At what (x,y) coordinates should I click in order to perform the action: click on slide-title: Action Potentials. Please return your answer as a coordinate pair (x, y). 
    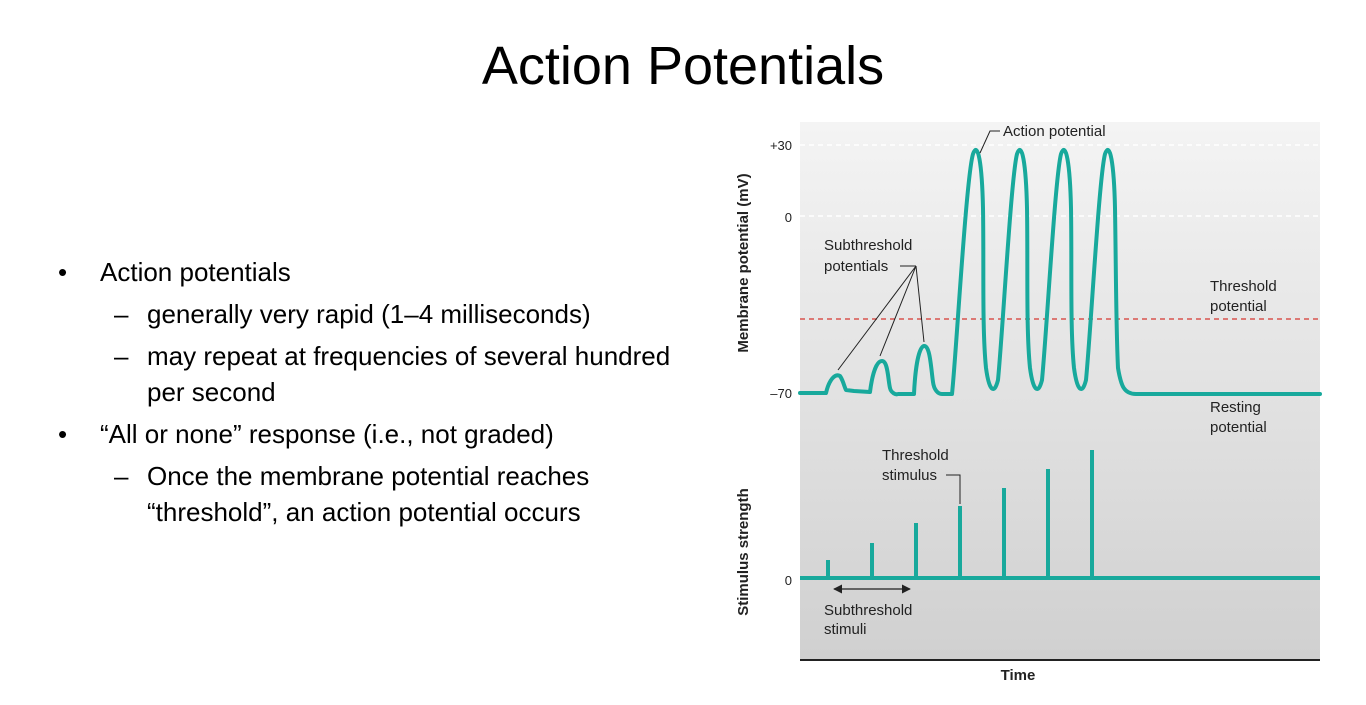
    Looking at the image, I should click on (683, 66).